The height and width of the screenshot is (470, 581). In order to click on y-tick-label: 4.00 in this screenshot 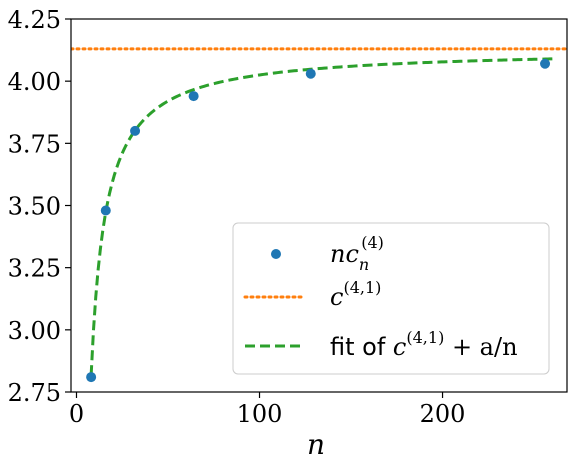, I will do `click(34, 82)`.